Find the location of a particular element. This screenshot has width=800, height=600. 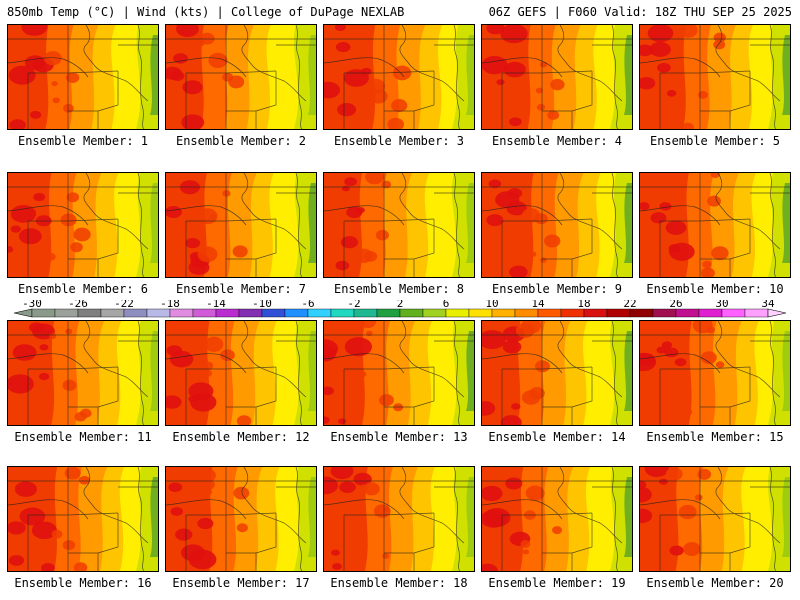

ensemble-member-label: Ensemble Member: 3 is located at coordinates (399, 141).